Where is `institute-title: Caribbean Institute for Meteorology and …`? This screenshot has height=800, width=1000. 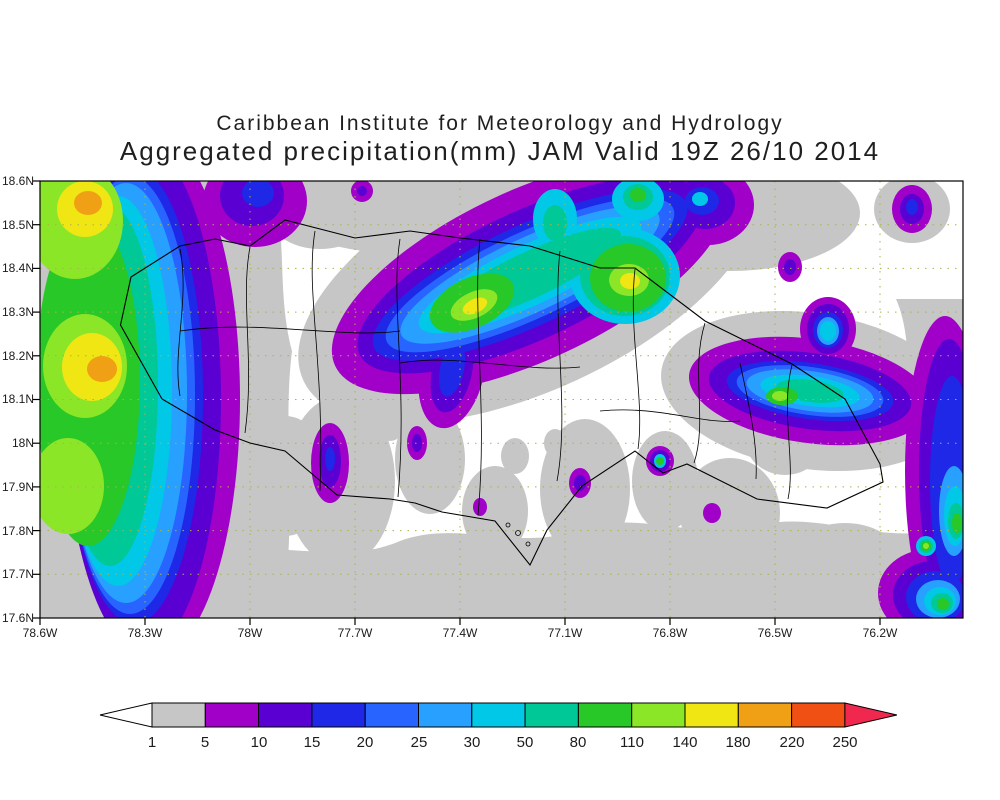 institute-title: Caribbean Institute for Meteorology and … is located at coordinates (500, 123).